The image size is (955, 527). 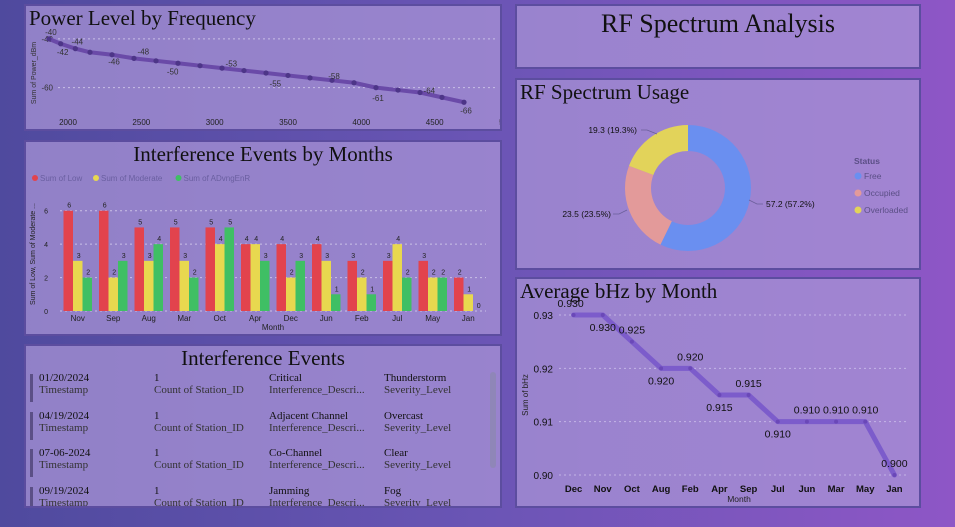 I want to click on x-tick-label: 4000, so click(x=361, y=122).